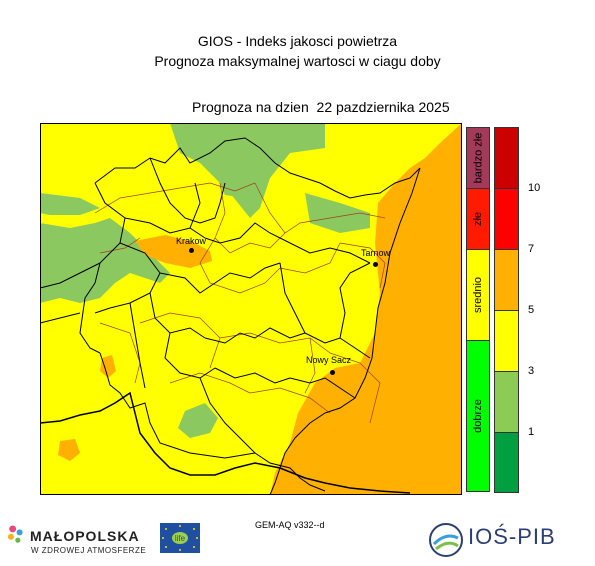  I want to click on green-zone-west-upper, so click(70, 204).